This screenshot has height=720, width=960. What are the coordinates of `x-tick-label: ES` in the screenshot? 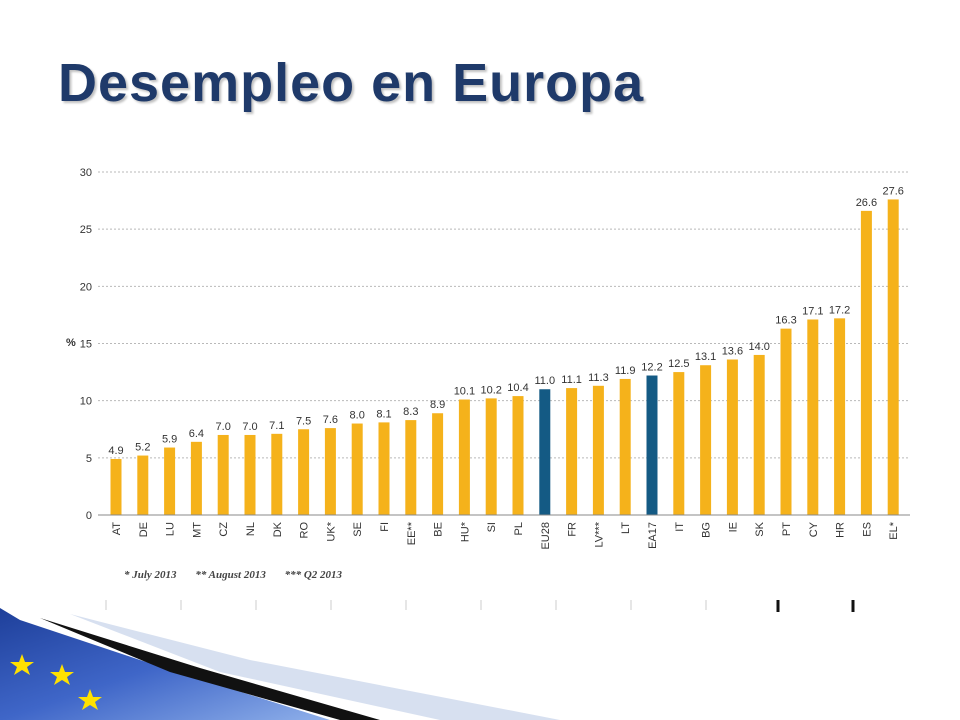 It's located at (867, 529).